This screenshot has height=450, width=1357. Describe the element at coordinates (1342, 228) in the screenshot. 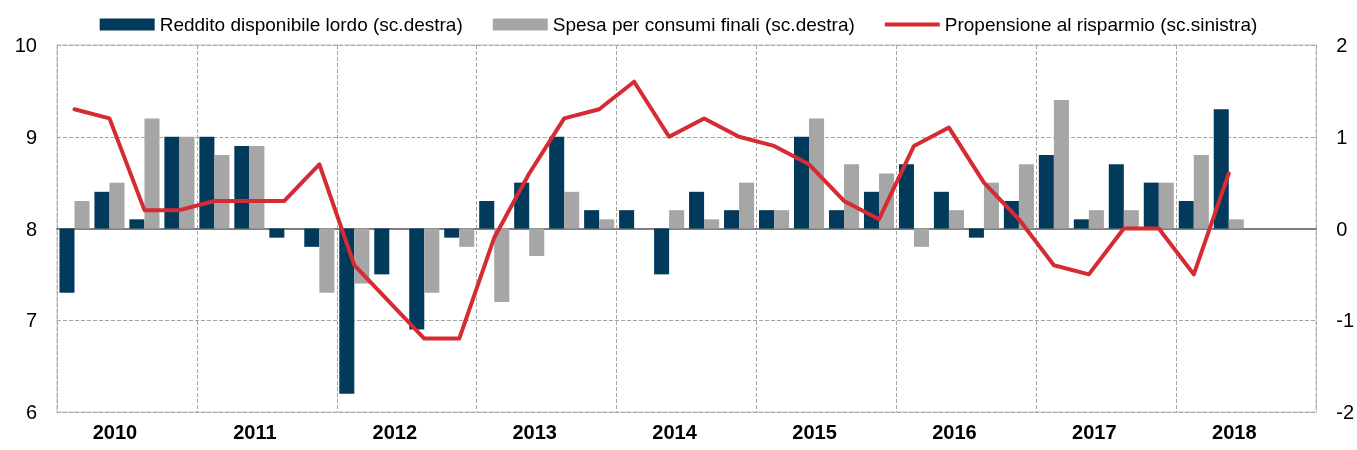

I see `y2-tick-label: 0` at that location.